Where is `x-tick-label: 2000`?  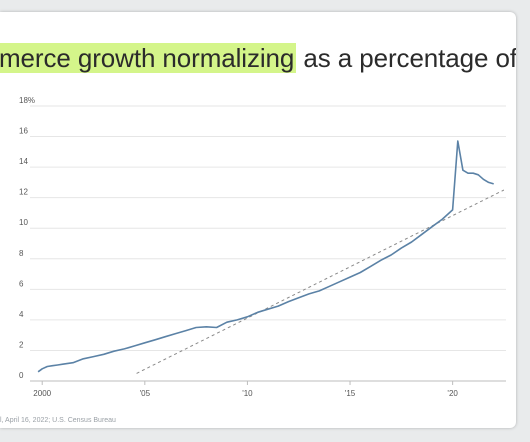
x-tick-label: 2000 is located at coordinates (42, 393).